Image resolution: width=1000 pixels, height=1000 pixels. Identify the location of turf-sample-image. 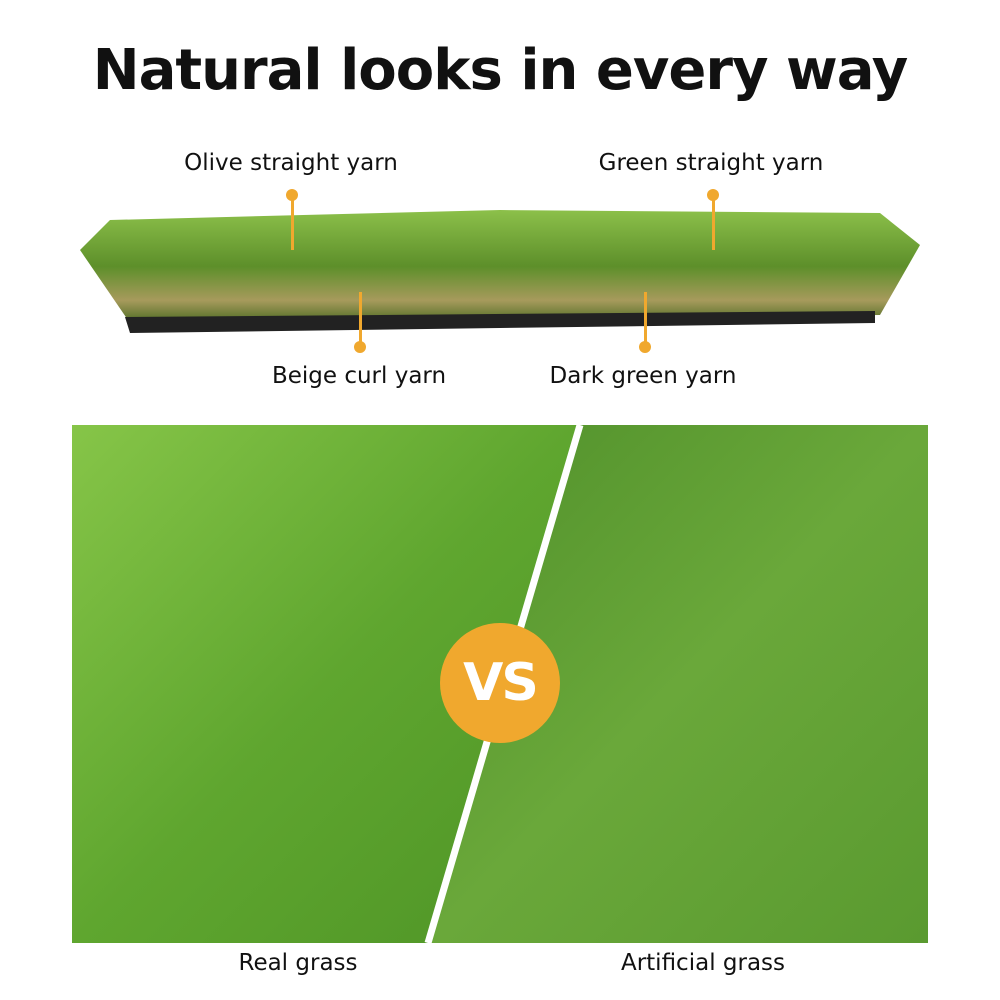
(500, 271).